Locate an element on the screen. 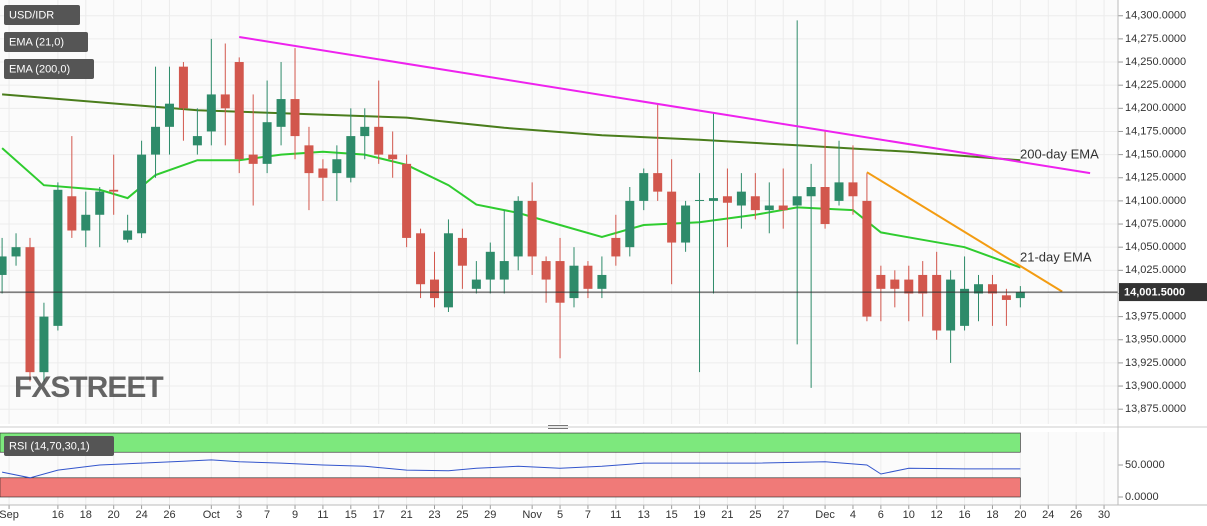  y-tick-label: 14,050.0000 is located at coordinates (1155, 247).